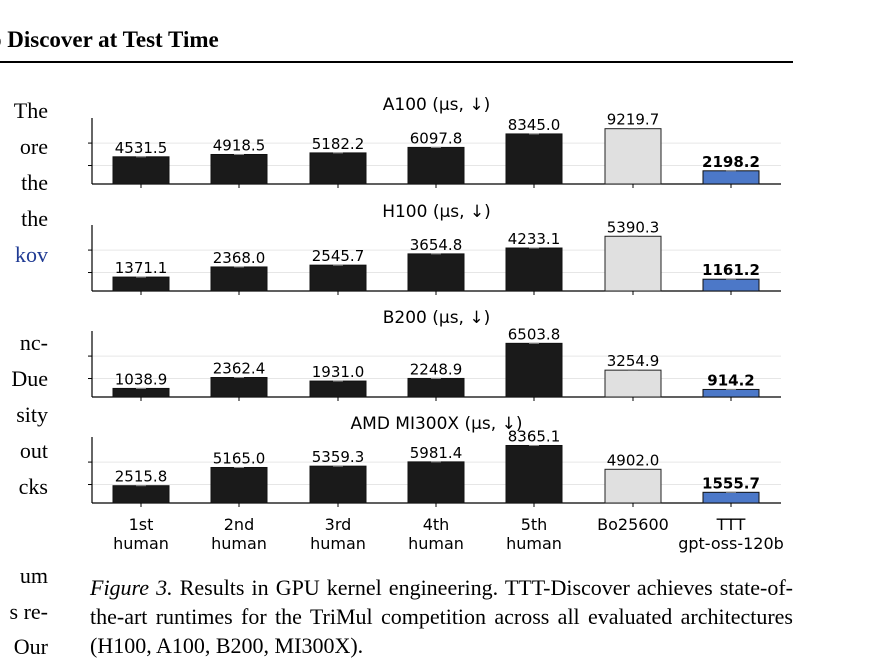  I want to click on left-column-fragment: Due, so click(29, 378).